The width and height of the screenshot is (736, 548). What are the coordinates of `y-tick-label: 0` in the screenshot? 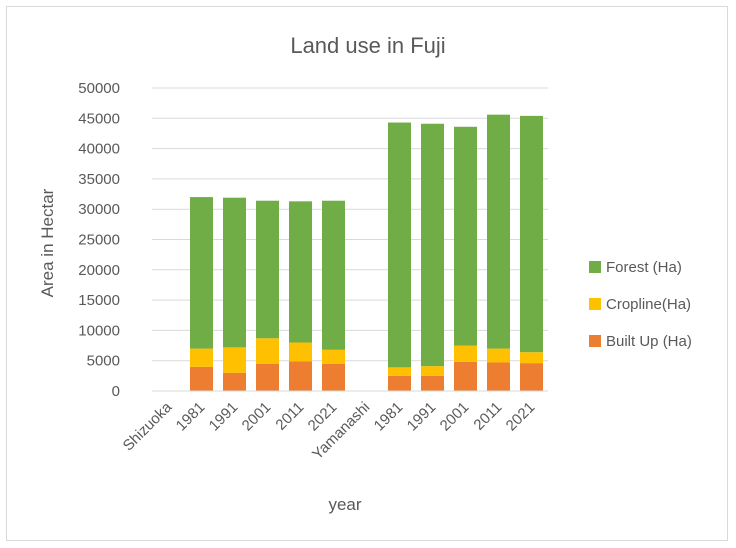 It's located at (116, 391).